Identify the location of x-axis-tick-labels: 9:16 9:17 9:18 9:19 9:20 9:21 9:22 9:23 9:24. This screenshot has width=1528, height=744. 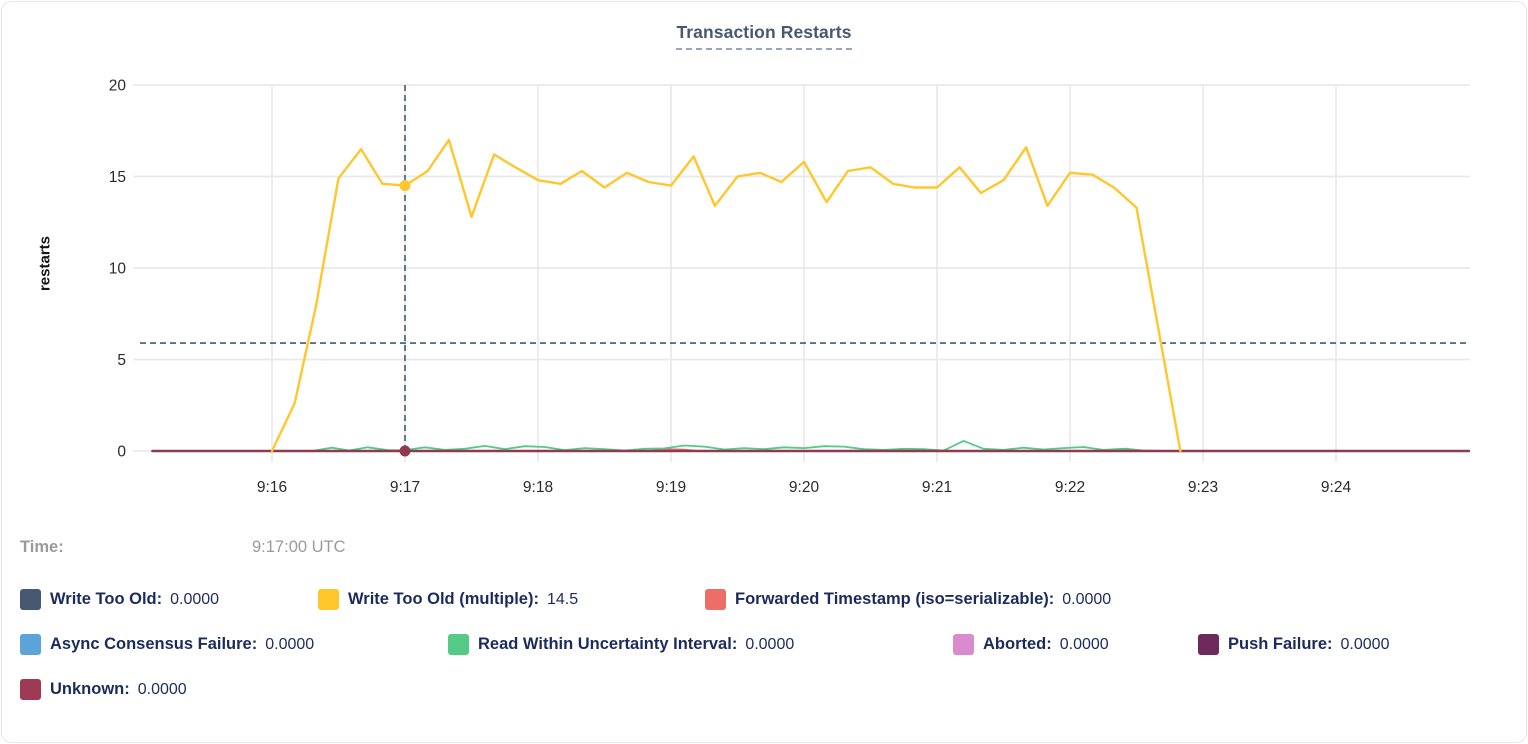
(804, 487).